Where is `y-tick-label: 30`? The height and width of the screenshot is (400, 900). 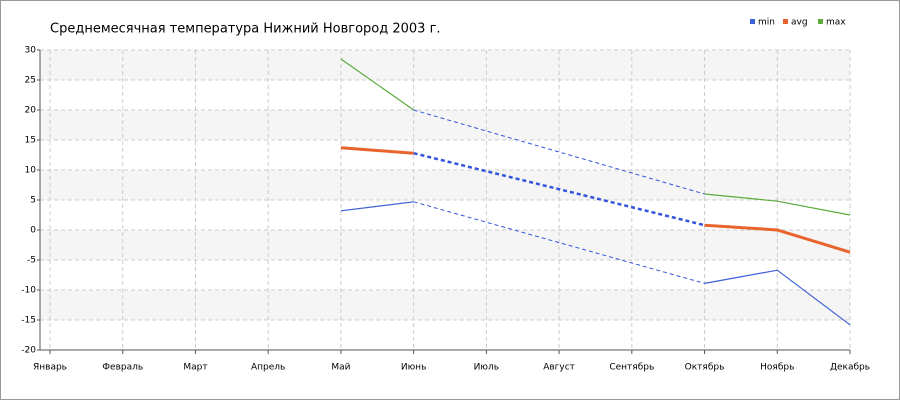
y-tick-label: 30 is located at coordinates (31, 51).